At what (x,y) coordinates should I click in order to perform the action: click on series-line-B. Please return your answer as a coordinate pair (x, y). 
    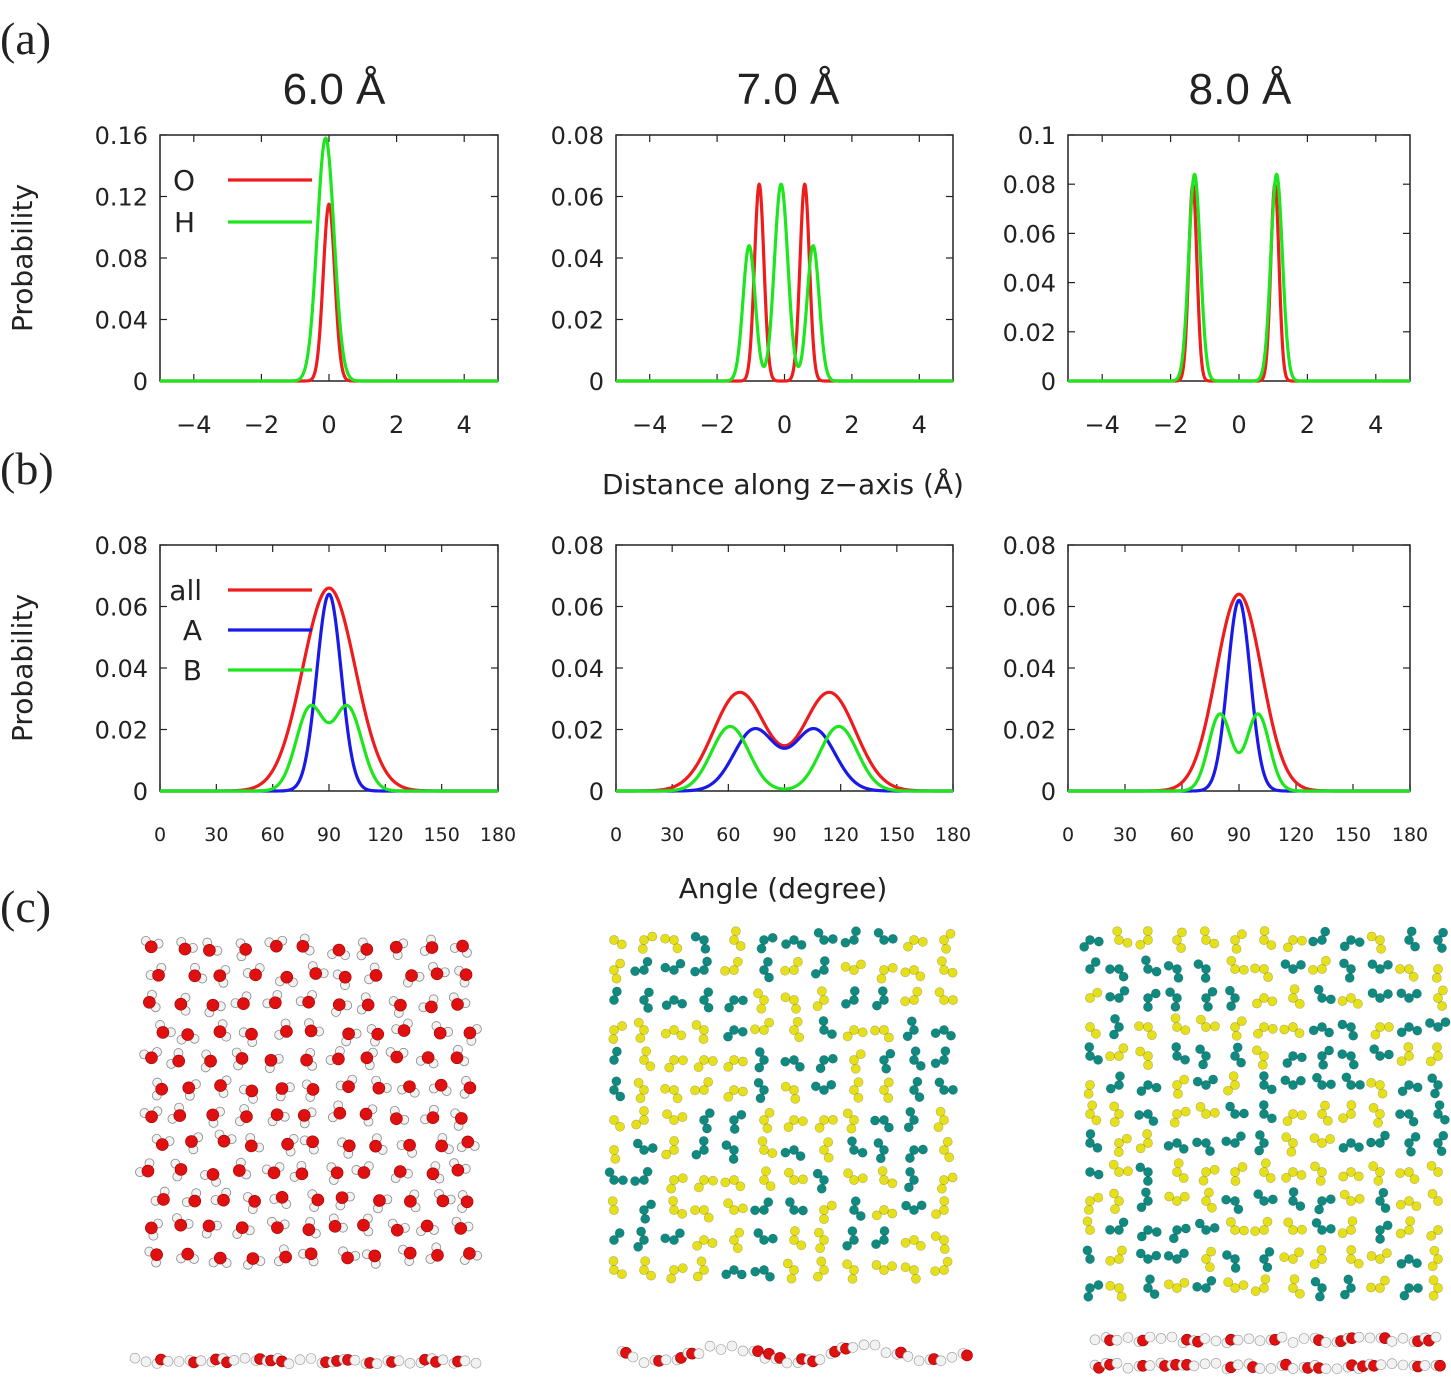
    Looking at the image, I should click on (329, 748).